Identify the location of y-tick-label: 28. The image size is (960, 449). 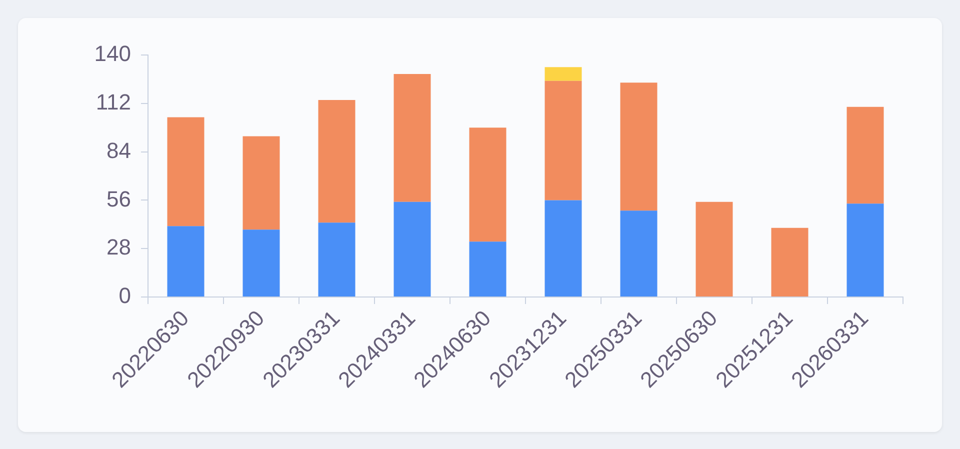
(118, 247).